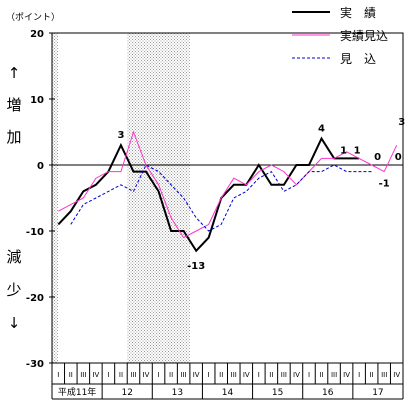 The image size is (406, 402). I want to click on side-label-up-char: 加, so click(13, 137).